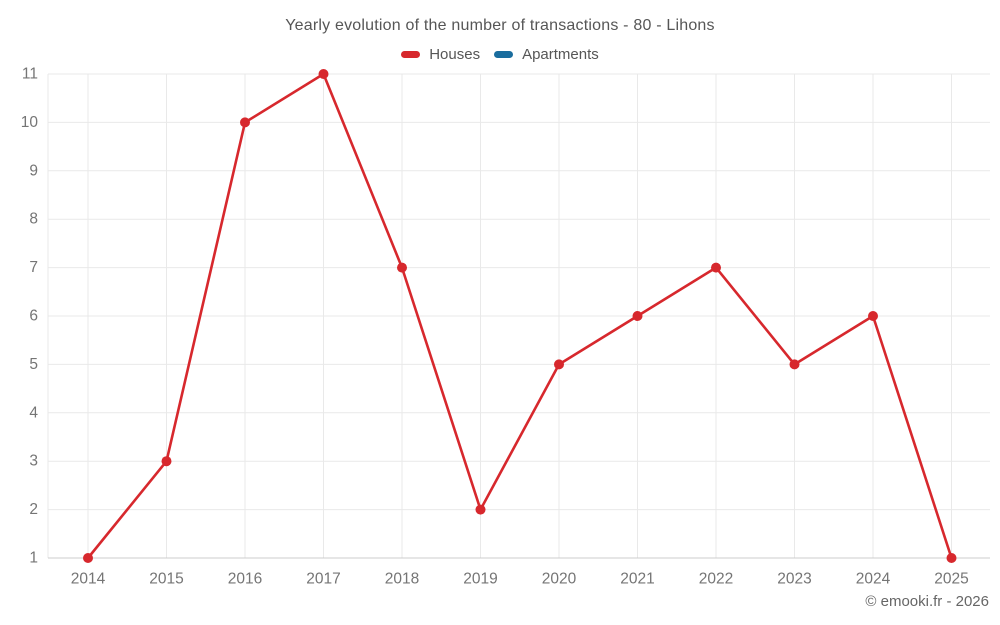 The image size is (1000, 625). I want to click on apartments-legend-label: Apartments, so click(560, 54).